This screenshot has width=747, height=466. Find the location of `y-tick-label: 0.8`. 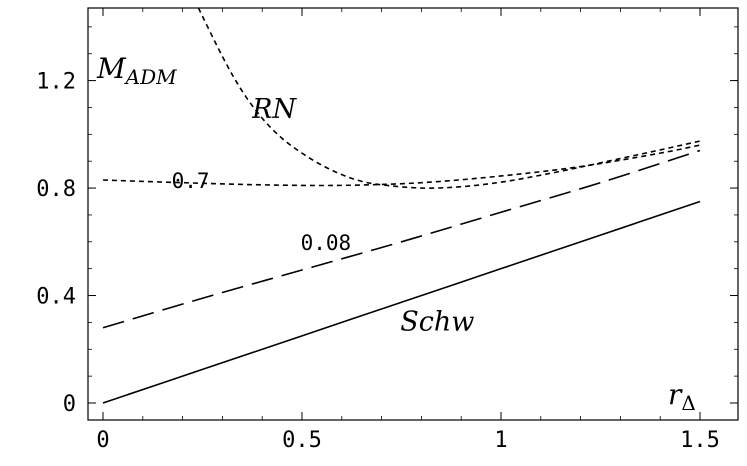

y-tick-label: 0.8 is located at coordinates (56, 189).